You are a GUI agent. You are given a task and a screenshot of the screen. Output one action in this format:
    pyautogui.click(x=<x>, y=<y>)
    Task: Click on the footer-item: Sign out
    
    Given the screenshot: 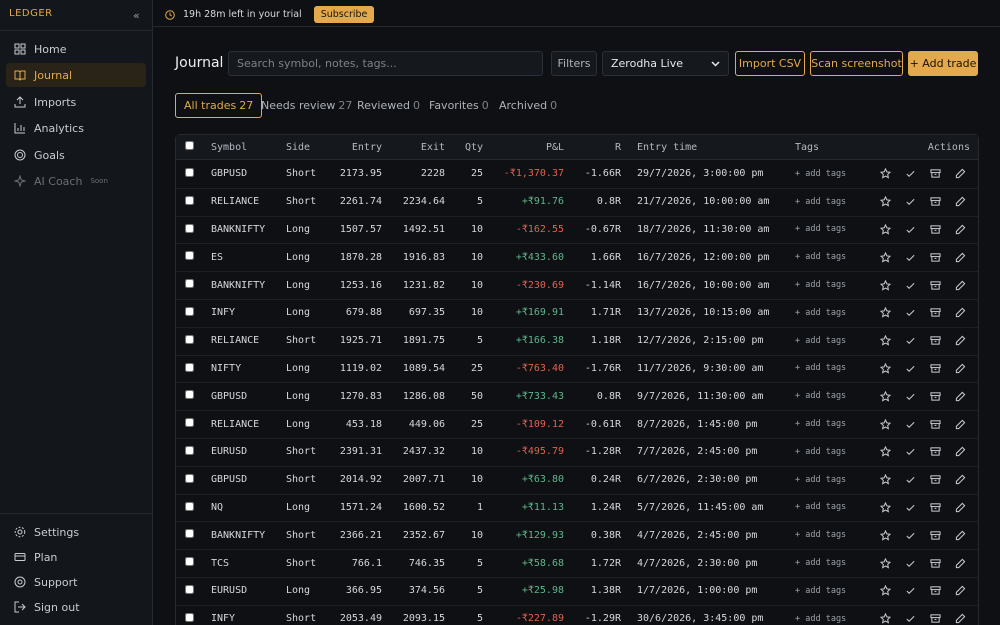 What is the action you would take?
    pyautogui.click(x=76, y=607)
    